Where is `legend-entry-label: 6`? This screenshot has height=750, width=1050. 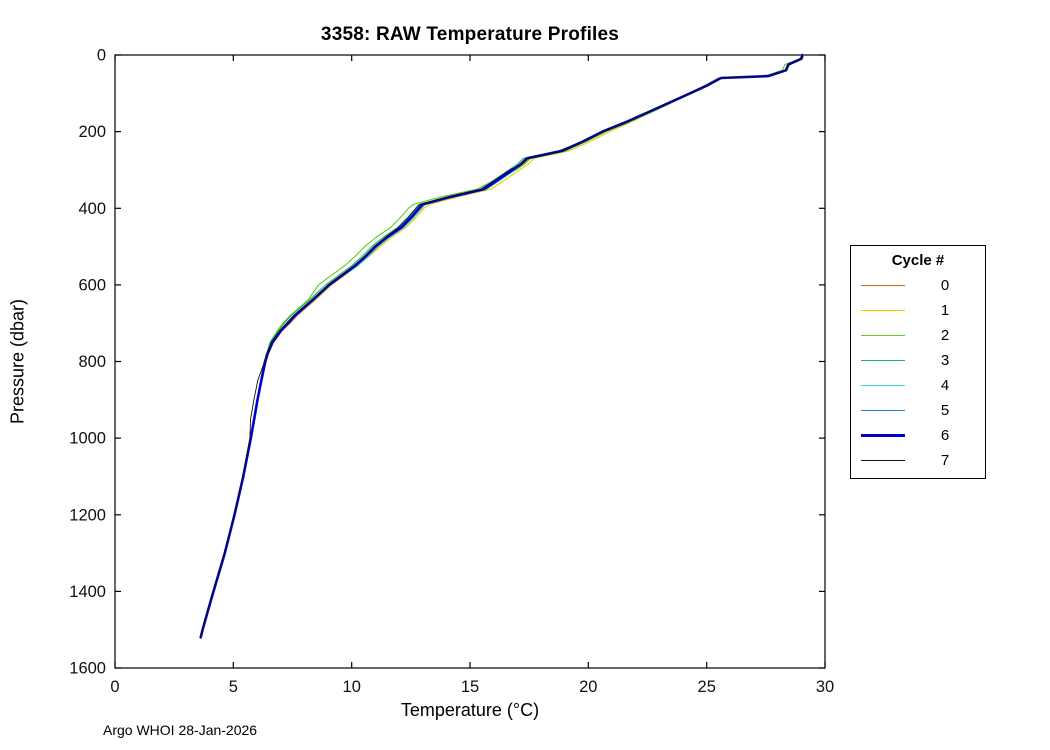
legend-entry-label: 6 is located at coordinates (945, 435).